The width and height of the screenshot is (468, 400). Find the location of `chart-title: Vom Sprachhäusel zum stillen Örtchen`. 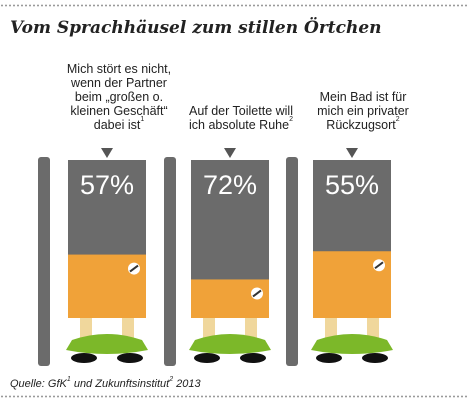

chart-title: Vom Sprachhäusel zum stillen Örtchen is located at coordinates (196, 28).